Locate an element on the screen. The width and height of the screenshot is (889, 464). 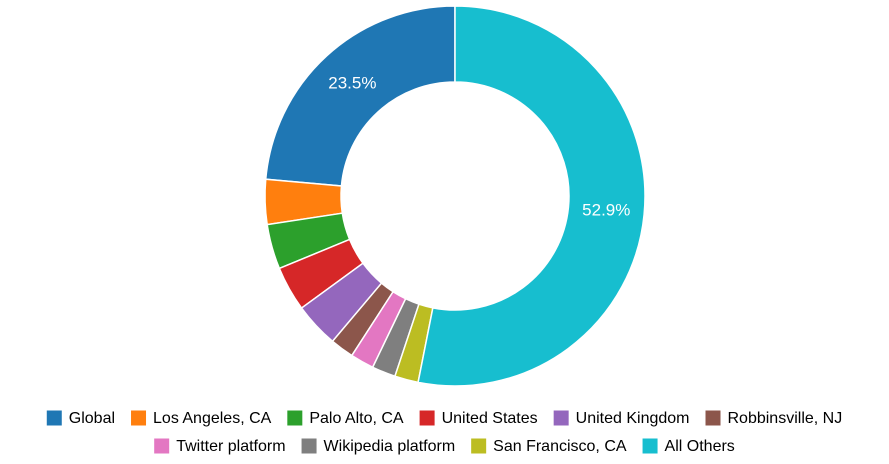
legend-label: San Francisco, CA is located at coordinates (560, 446).